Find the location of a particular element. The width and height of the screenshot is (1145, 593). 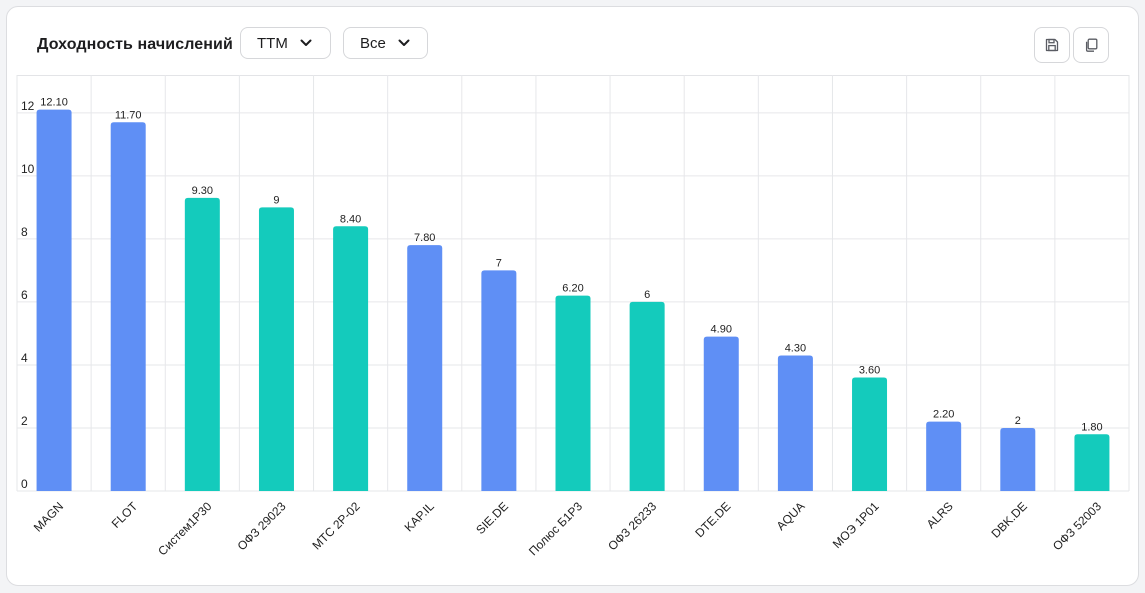

bar-value-label: 2.20 is located at coordinates (943, 415).